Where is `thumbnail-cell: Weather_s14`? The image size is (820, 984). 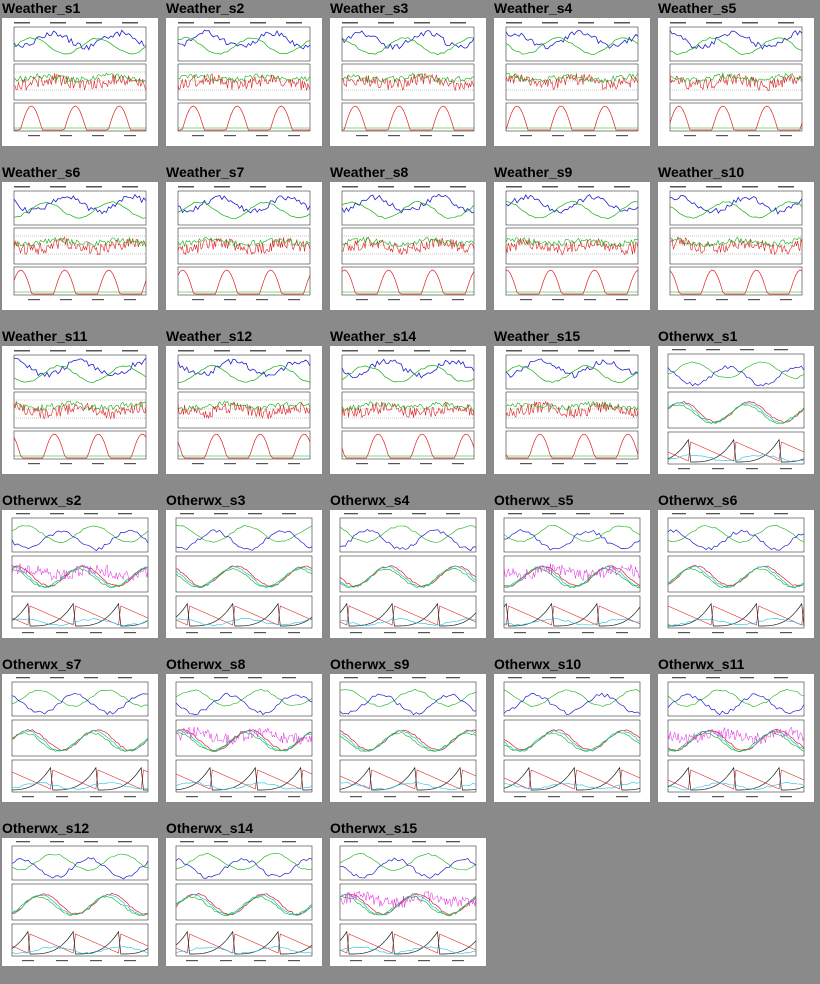
thumbnail-cell: Weather_s14 is located at coordinates (408, 409).